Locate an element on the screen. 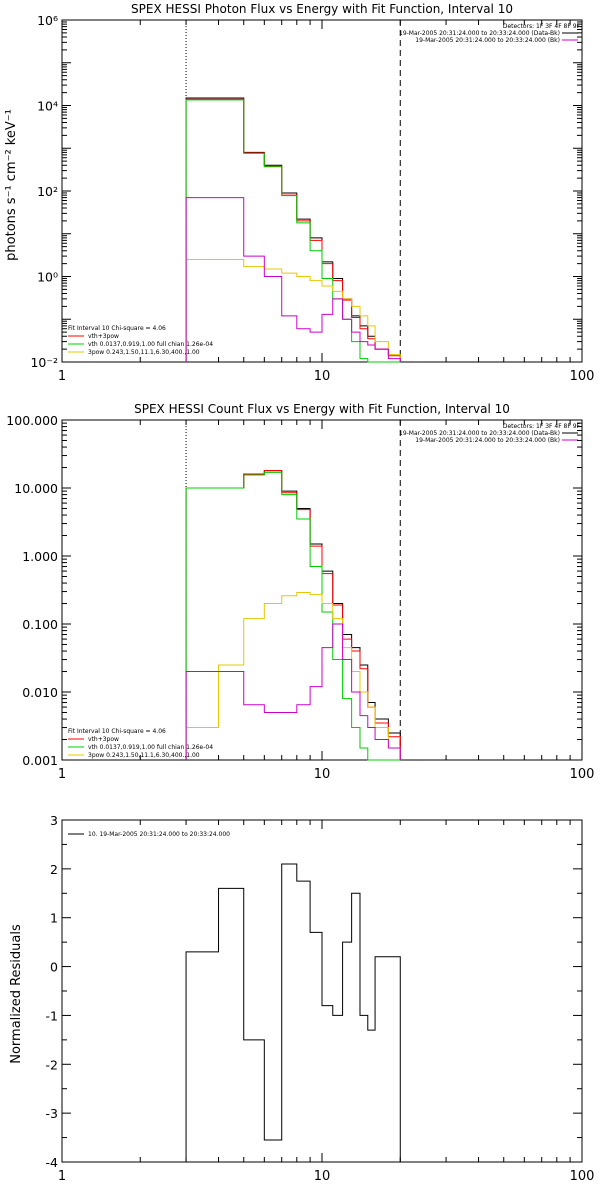 The height and width of the screenshot is (1204, 600). y-axis-label: photons s⁻¹ cm⁻² keV⁻¹ is located at coordinates (11, 185).